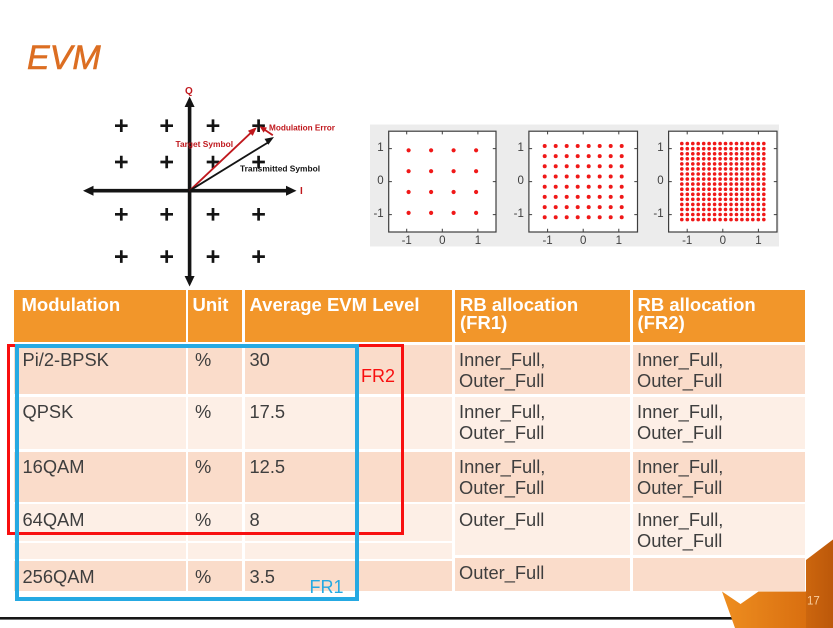  What do you see at coordinates (205, 144) in the screenshot?
I see `svg-text: Target Symbol` at bounding box center [205, 144].